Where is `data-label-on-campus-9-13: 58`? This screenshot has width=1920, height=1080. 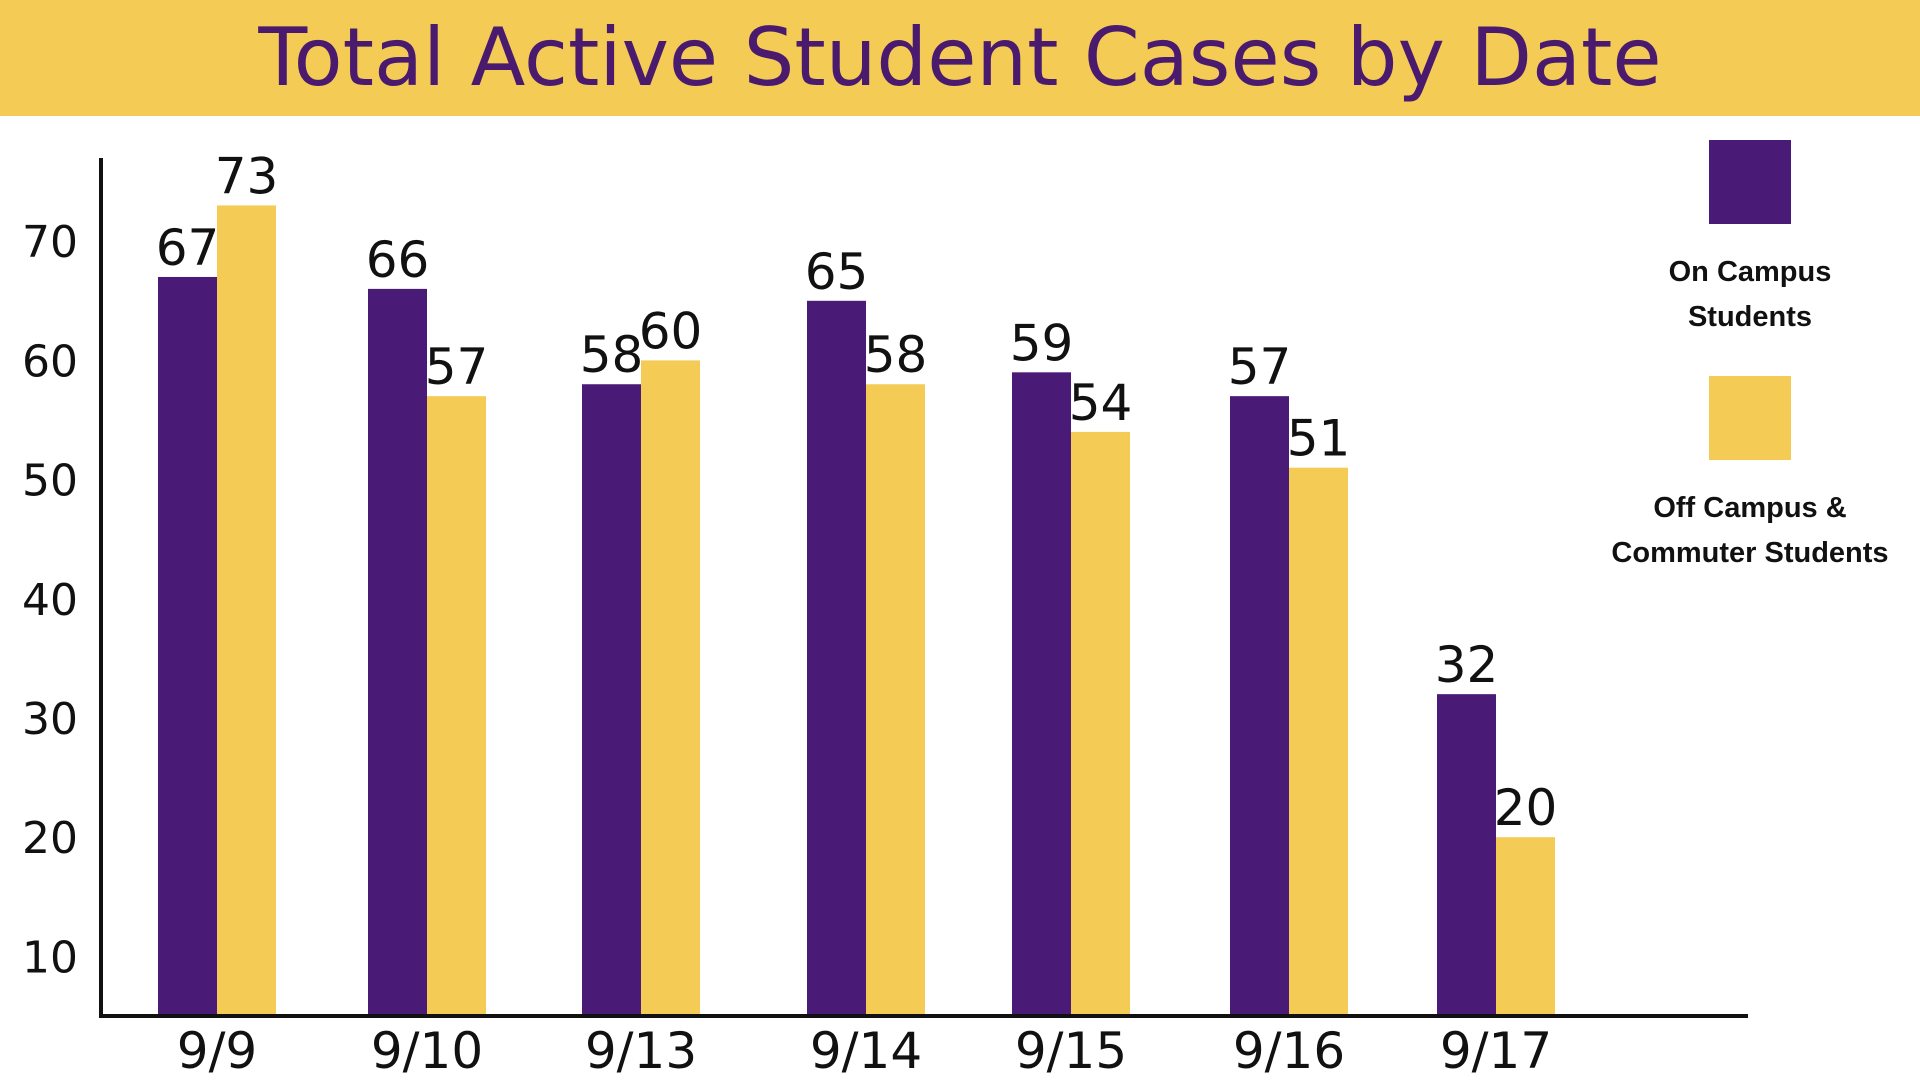 data-label-on-campus-9-13: 58 is located at coordinates (612, 355).